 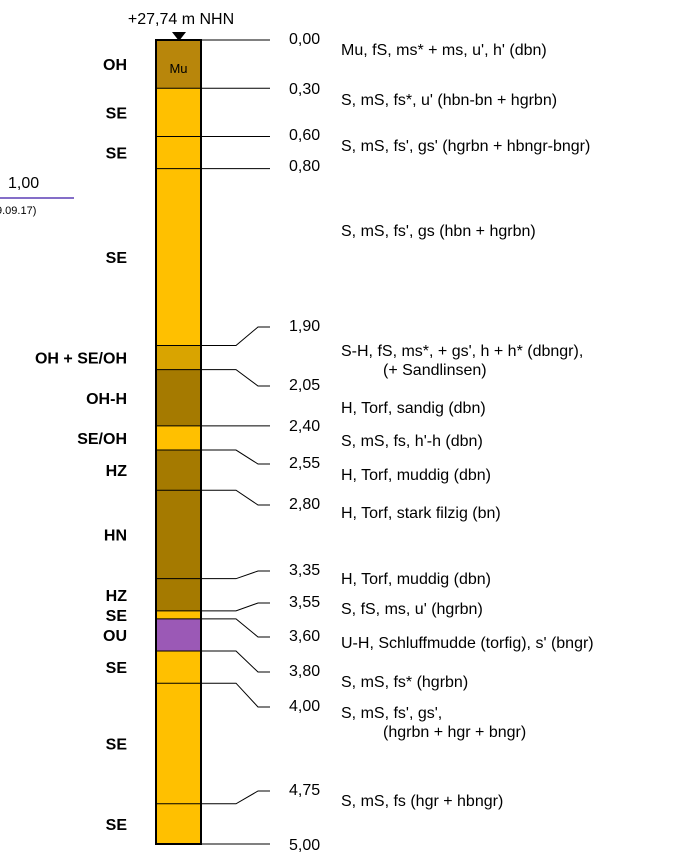 What do you see at coordinates (404, 682) in the screenshot?
I see `layer-description: S, mS, fs* (hgrbn)` at bounding box center [404, 682].